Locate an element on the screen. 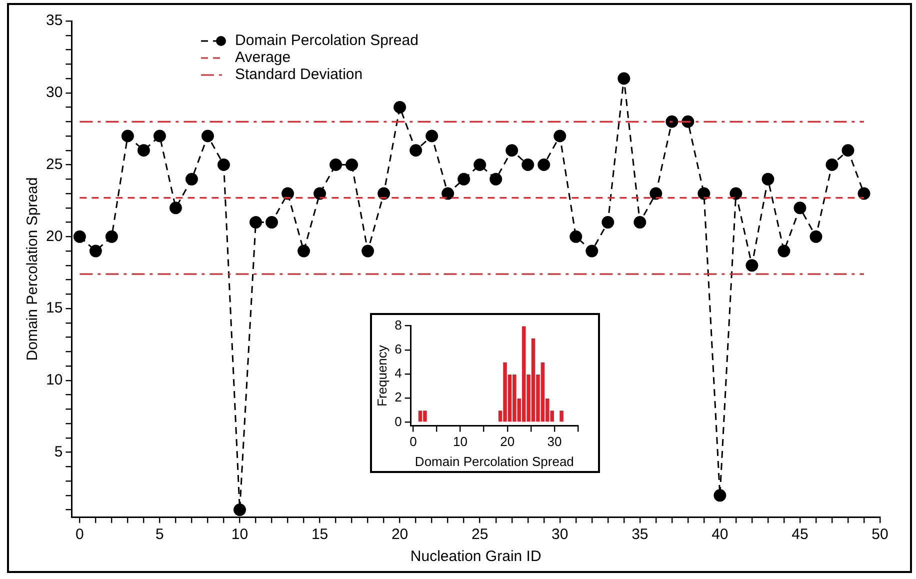  x-tick-label: 40 is located at coordinates (720, 535).